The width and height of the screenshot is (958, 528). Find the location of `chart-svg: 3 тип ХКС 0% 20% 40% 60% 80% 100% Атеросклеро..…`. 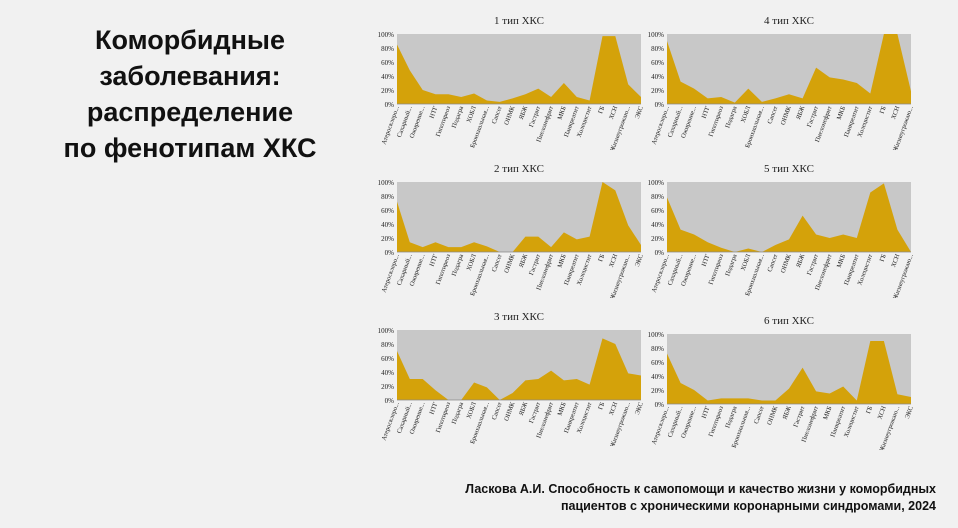

chart-svg: 3 тип ХКС 0% 20% 40% 60% 80% 100% Атеросклеро..… is located at coordinates (511, 378).